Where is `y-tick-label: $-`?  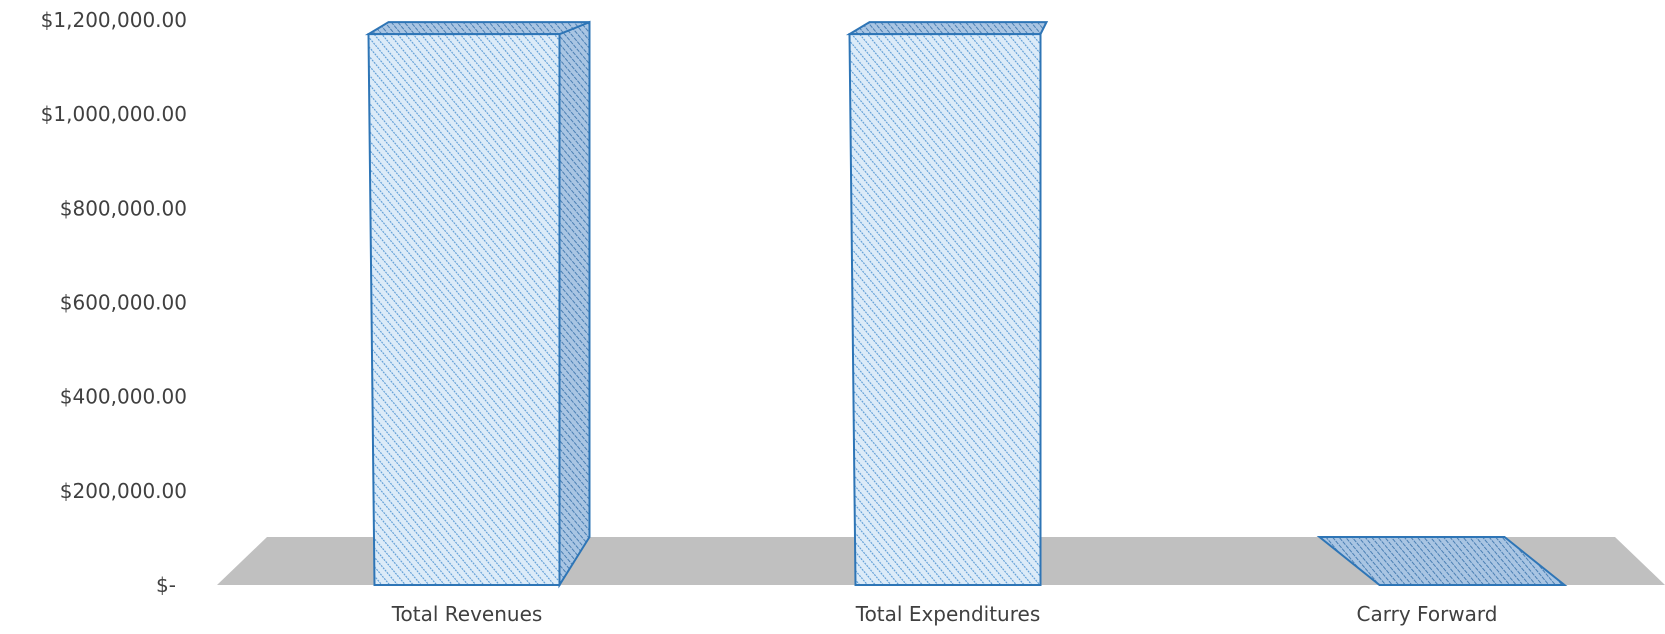 y-tick-label: $- is located at coordinates (166, 585).